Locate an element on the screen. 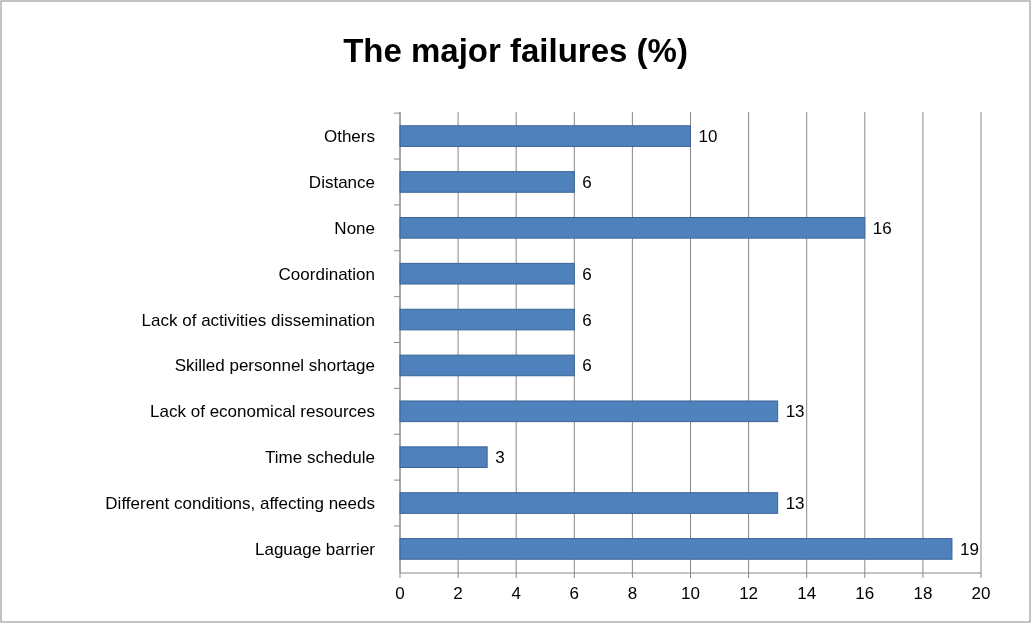 The image size is (1031, 623). x-tick-label: 8 is located at coordinates (632, 593).